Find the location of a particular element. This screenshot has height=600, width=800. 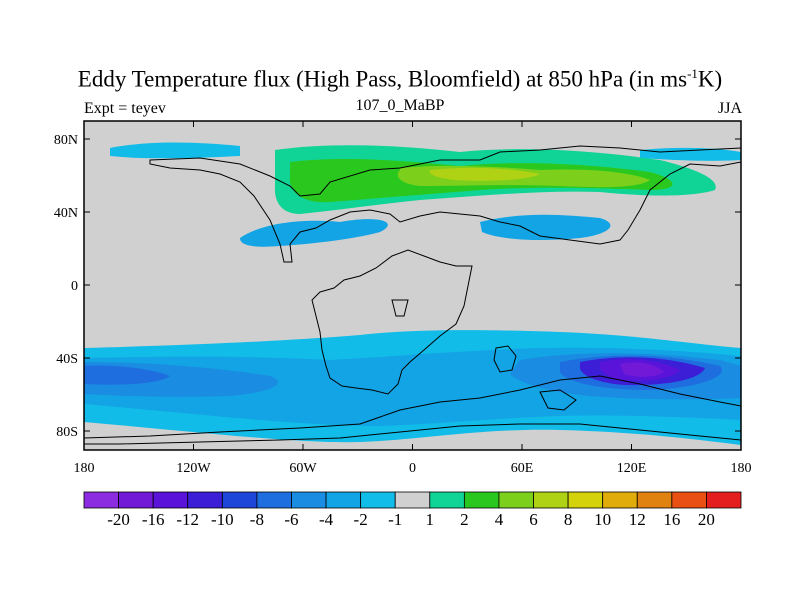

lat-tick-label: 0 is located at coordinates (74, 286).